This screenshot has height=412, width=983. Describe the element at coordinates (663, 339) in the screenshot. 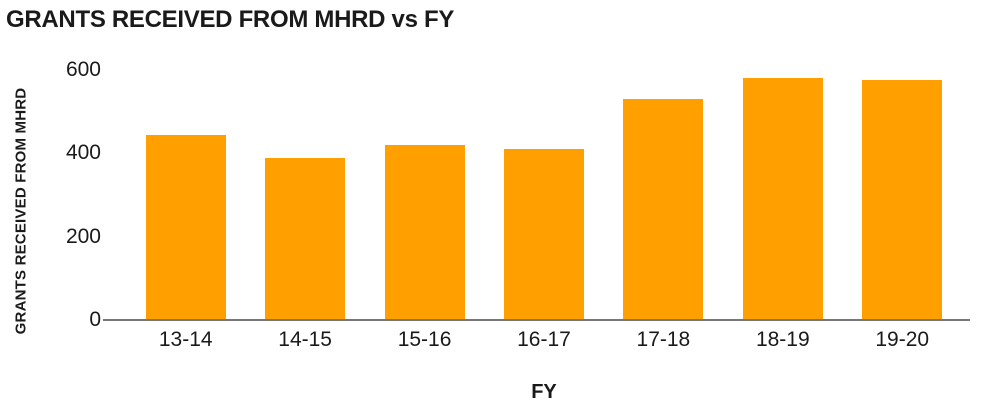

I see `x-tick-label: 17-18` at that location.